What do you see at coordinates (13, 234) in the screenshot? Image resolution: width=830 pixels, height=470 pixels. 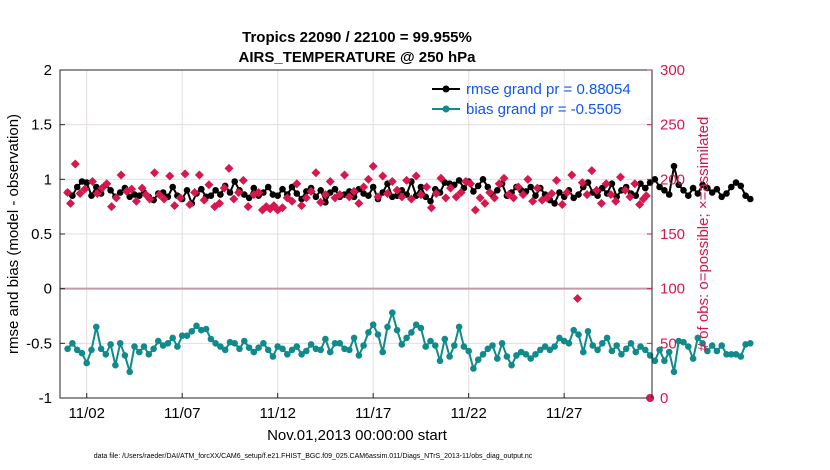 I see `y-axis-left-label: rmse and bias (model - observation)` at bounding box center [13, 234].